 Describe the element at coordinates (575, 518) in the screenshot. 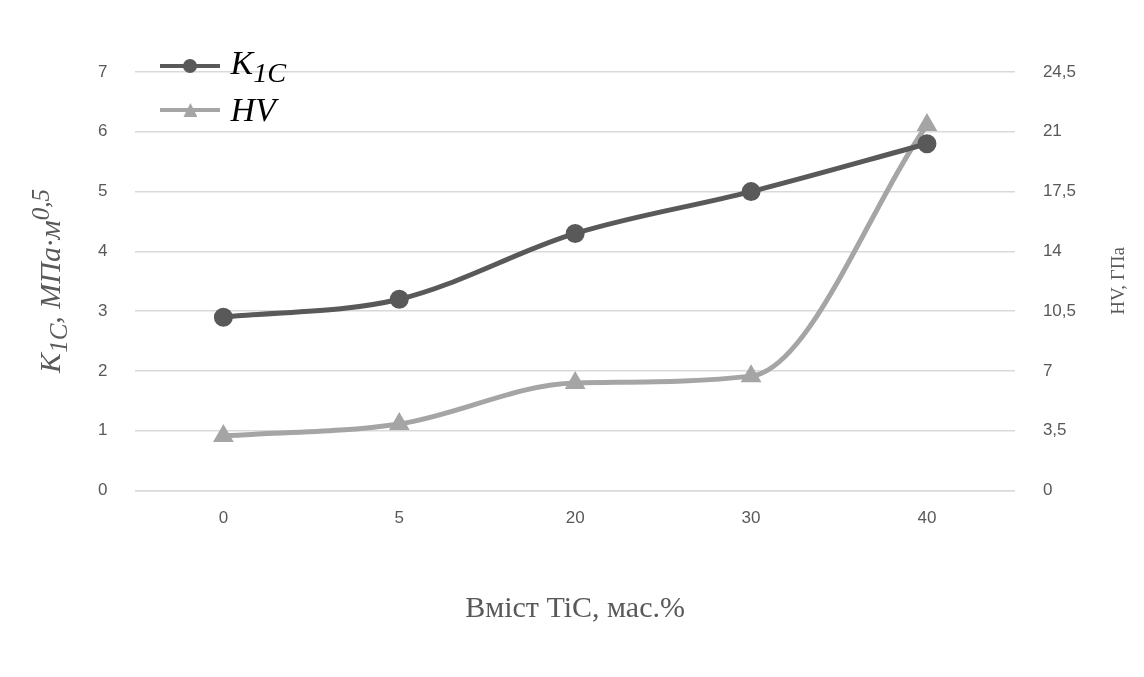

I see `x-tick-label: 20` at that location.